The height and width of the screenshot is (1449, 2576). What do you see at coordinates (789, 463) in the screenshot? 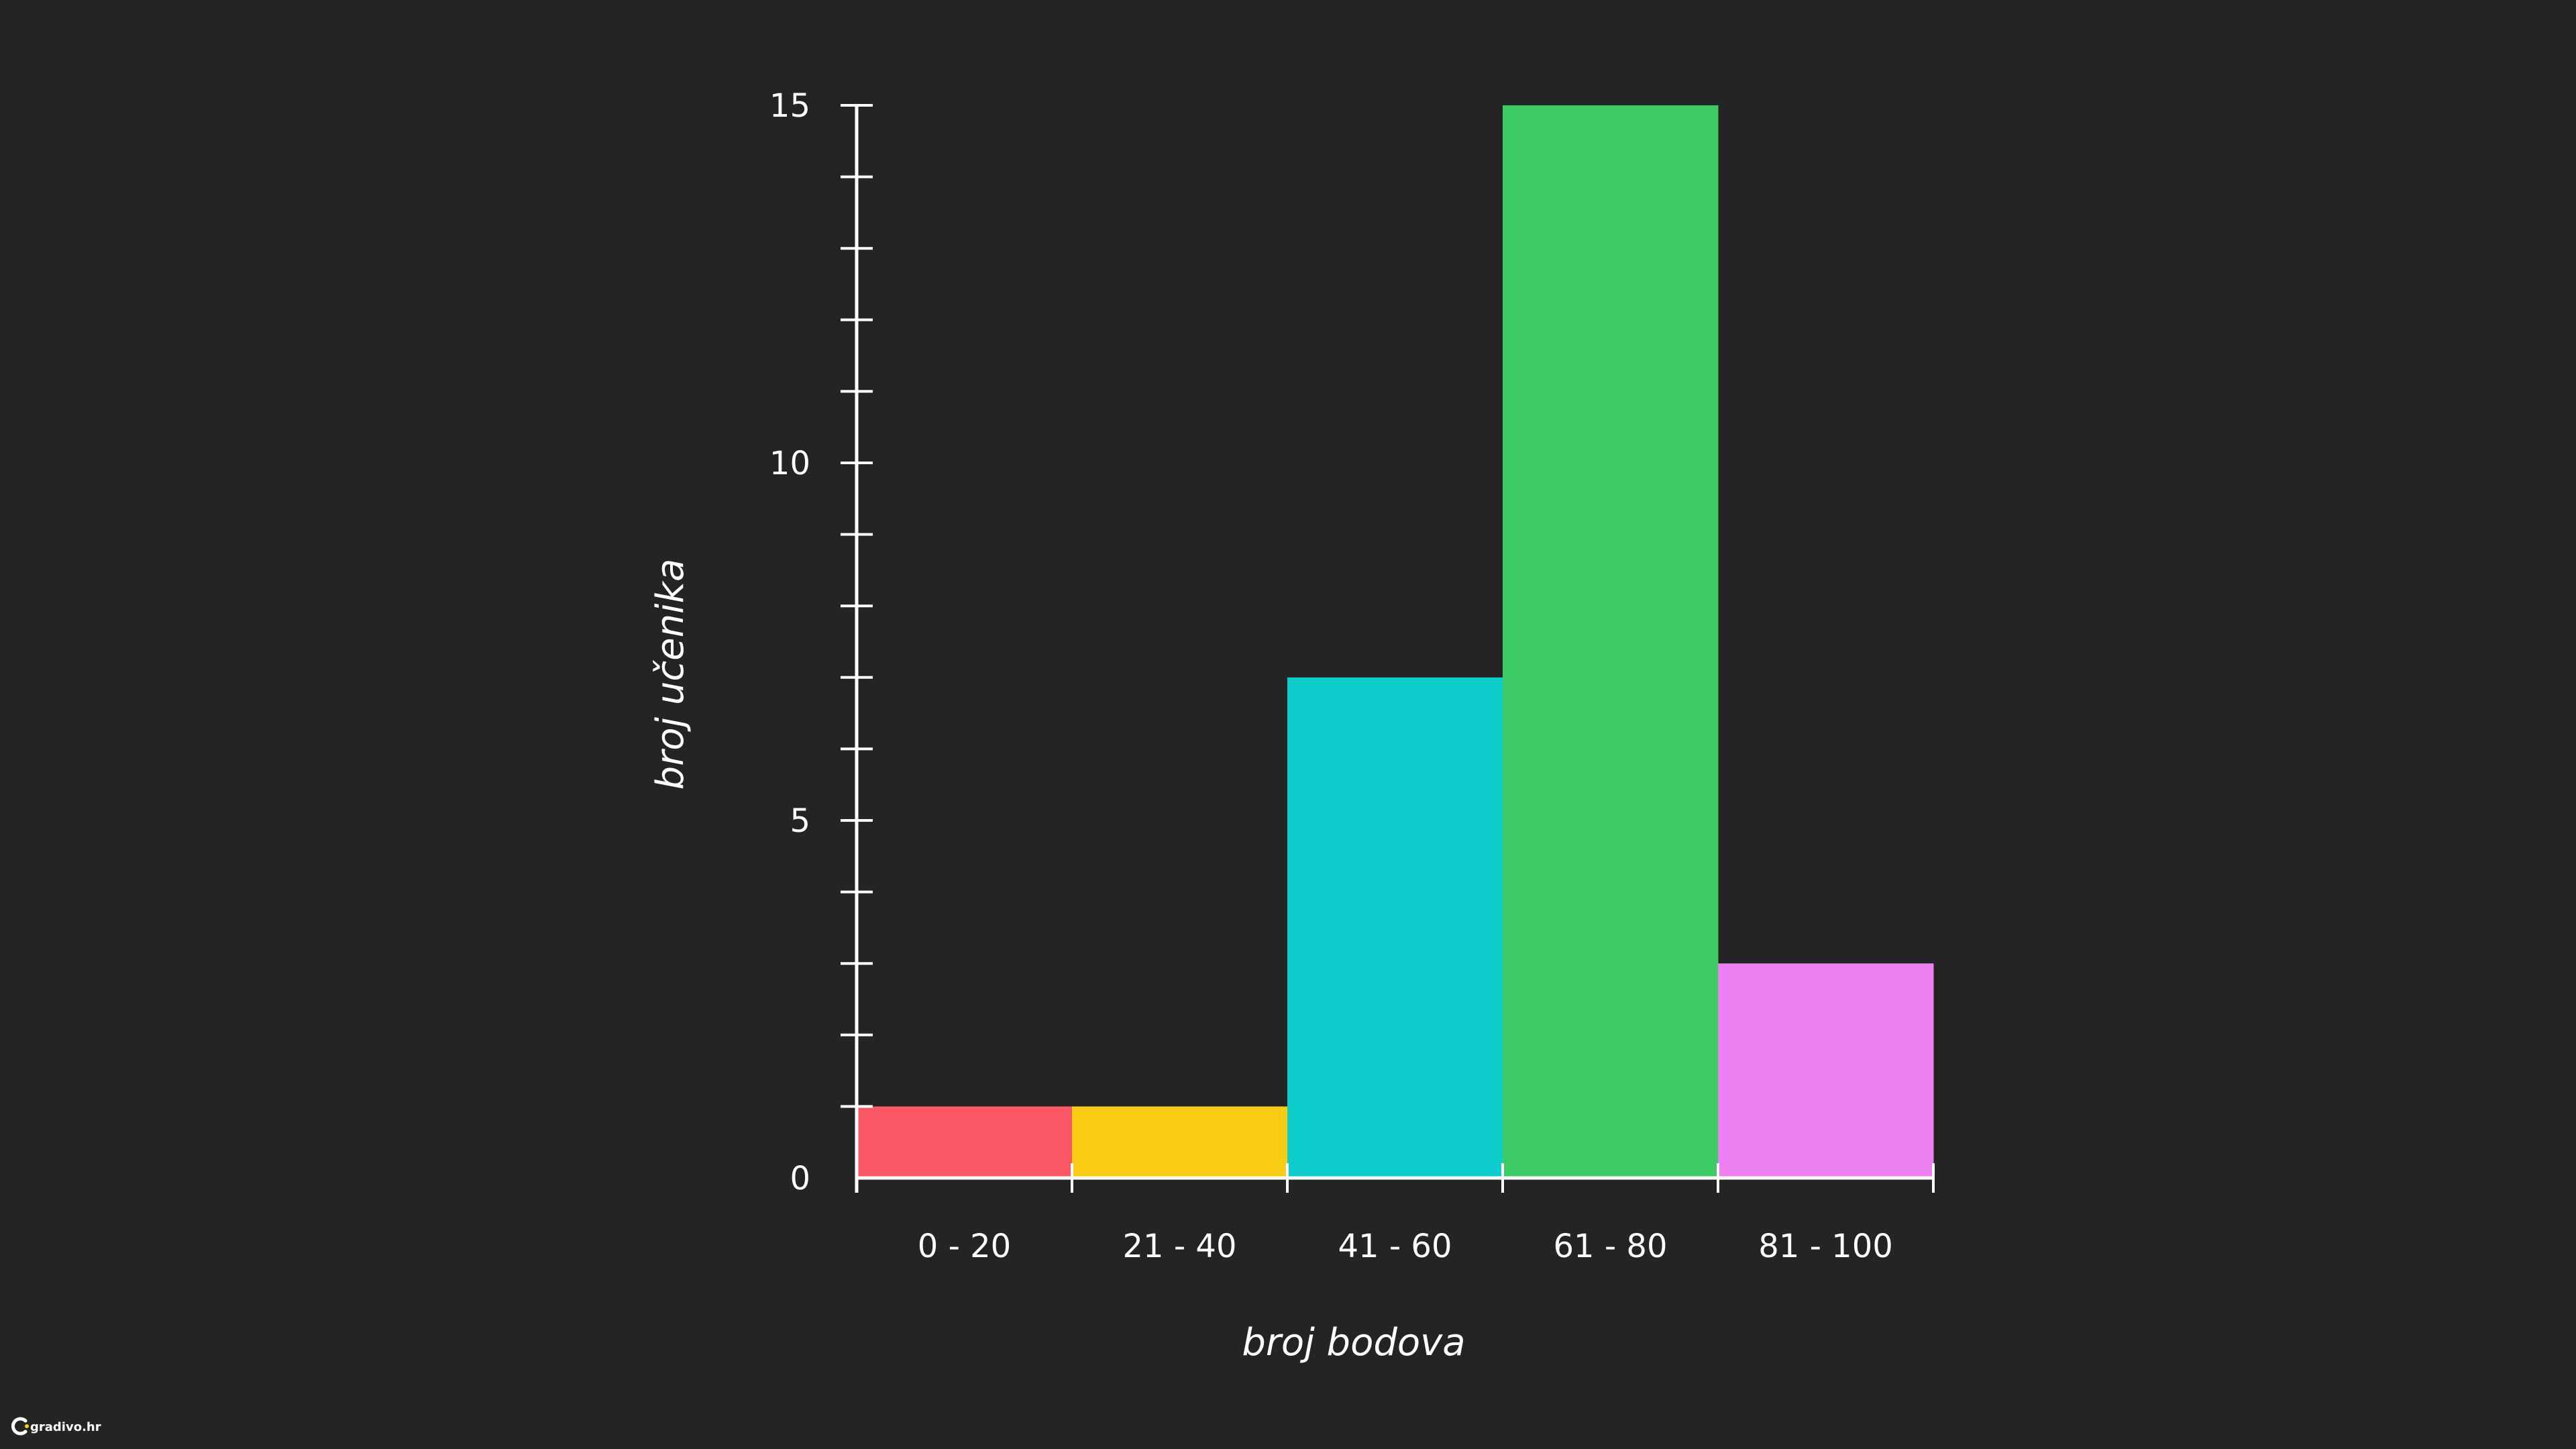
I see `y-tick-label-10: 10` at bounding box center [789, 463].